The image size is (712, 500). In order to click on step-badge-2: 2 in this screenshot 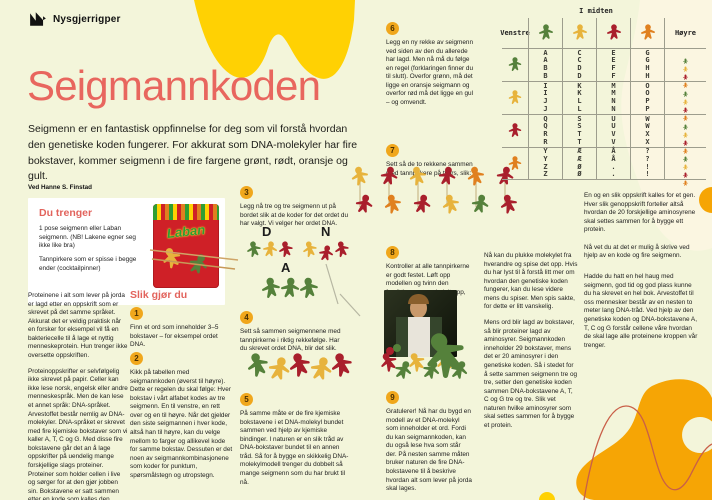, I will do `click(136, 358)`.